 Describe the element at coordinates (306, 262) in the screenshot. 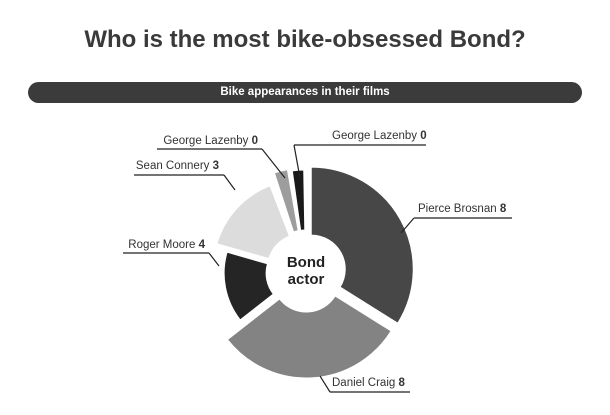

I see `center-label-line-0: Bond` at that location.